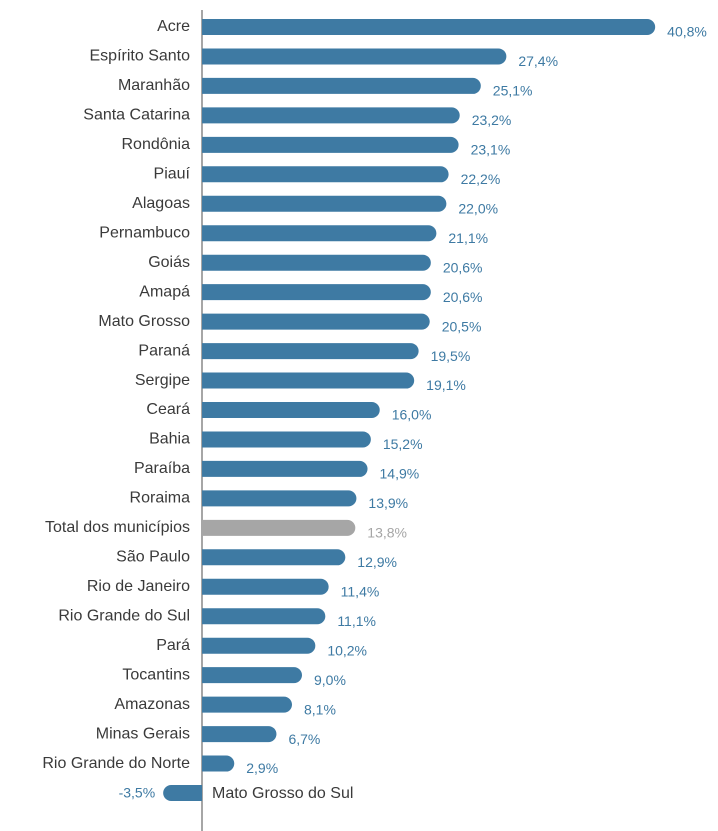  I want to click on value-label: 16,0%, so click(412, 415).